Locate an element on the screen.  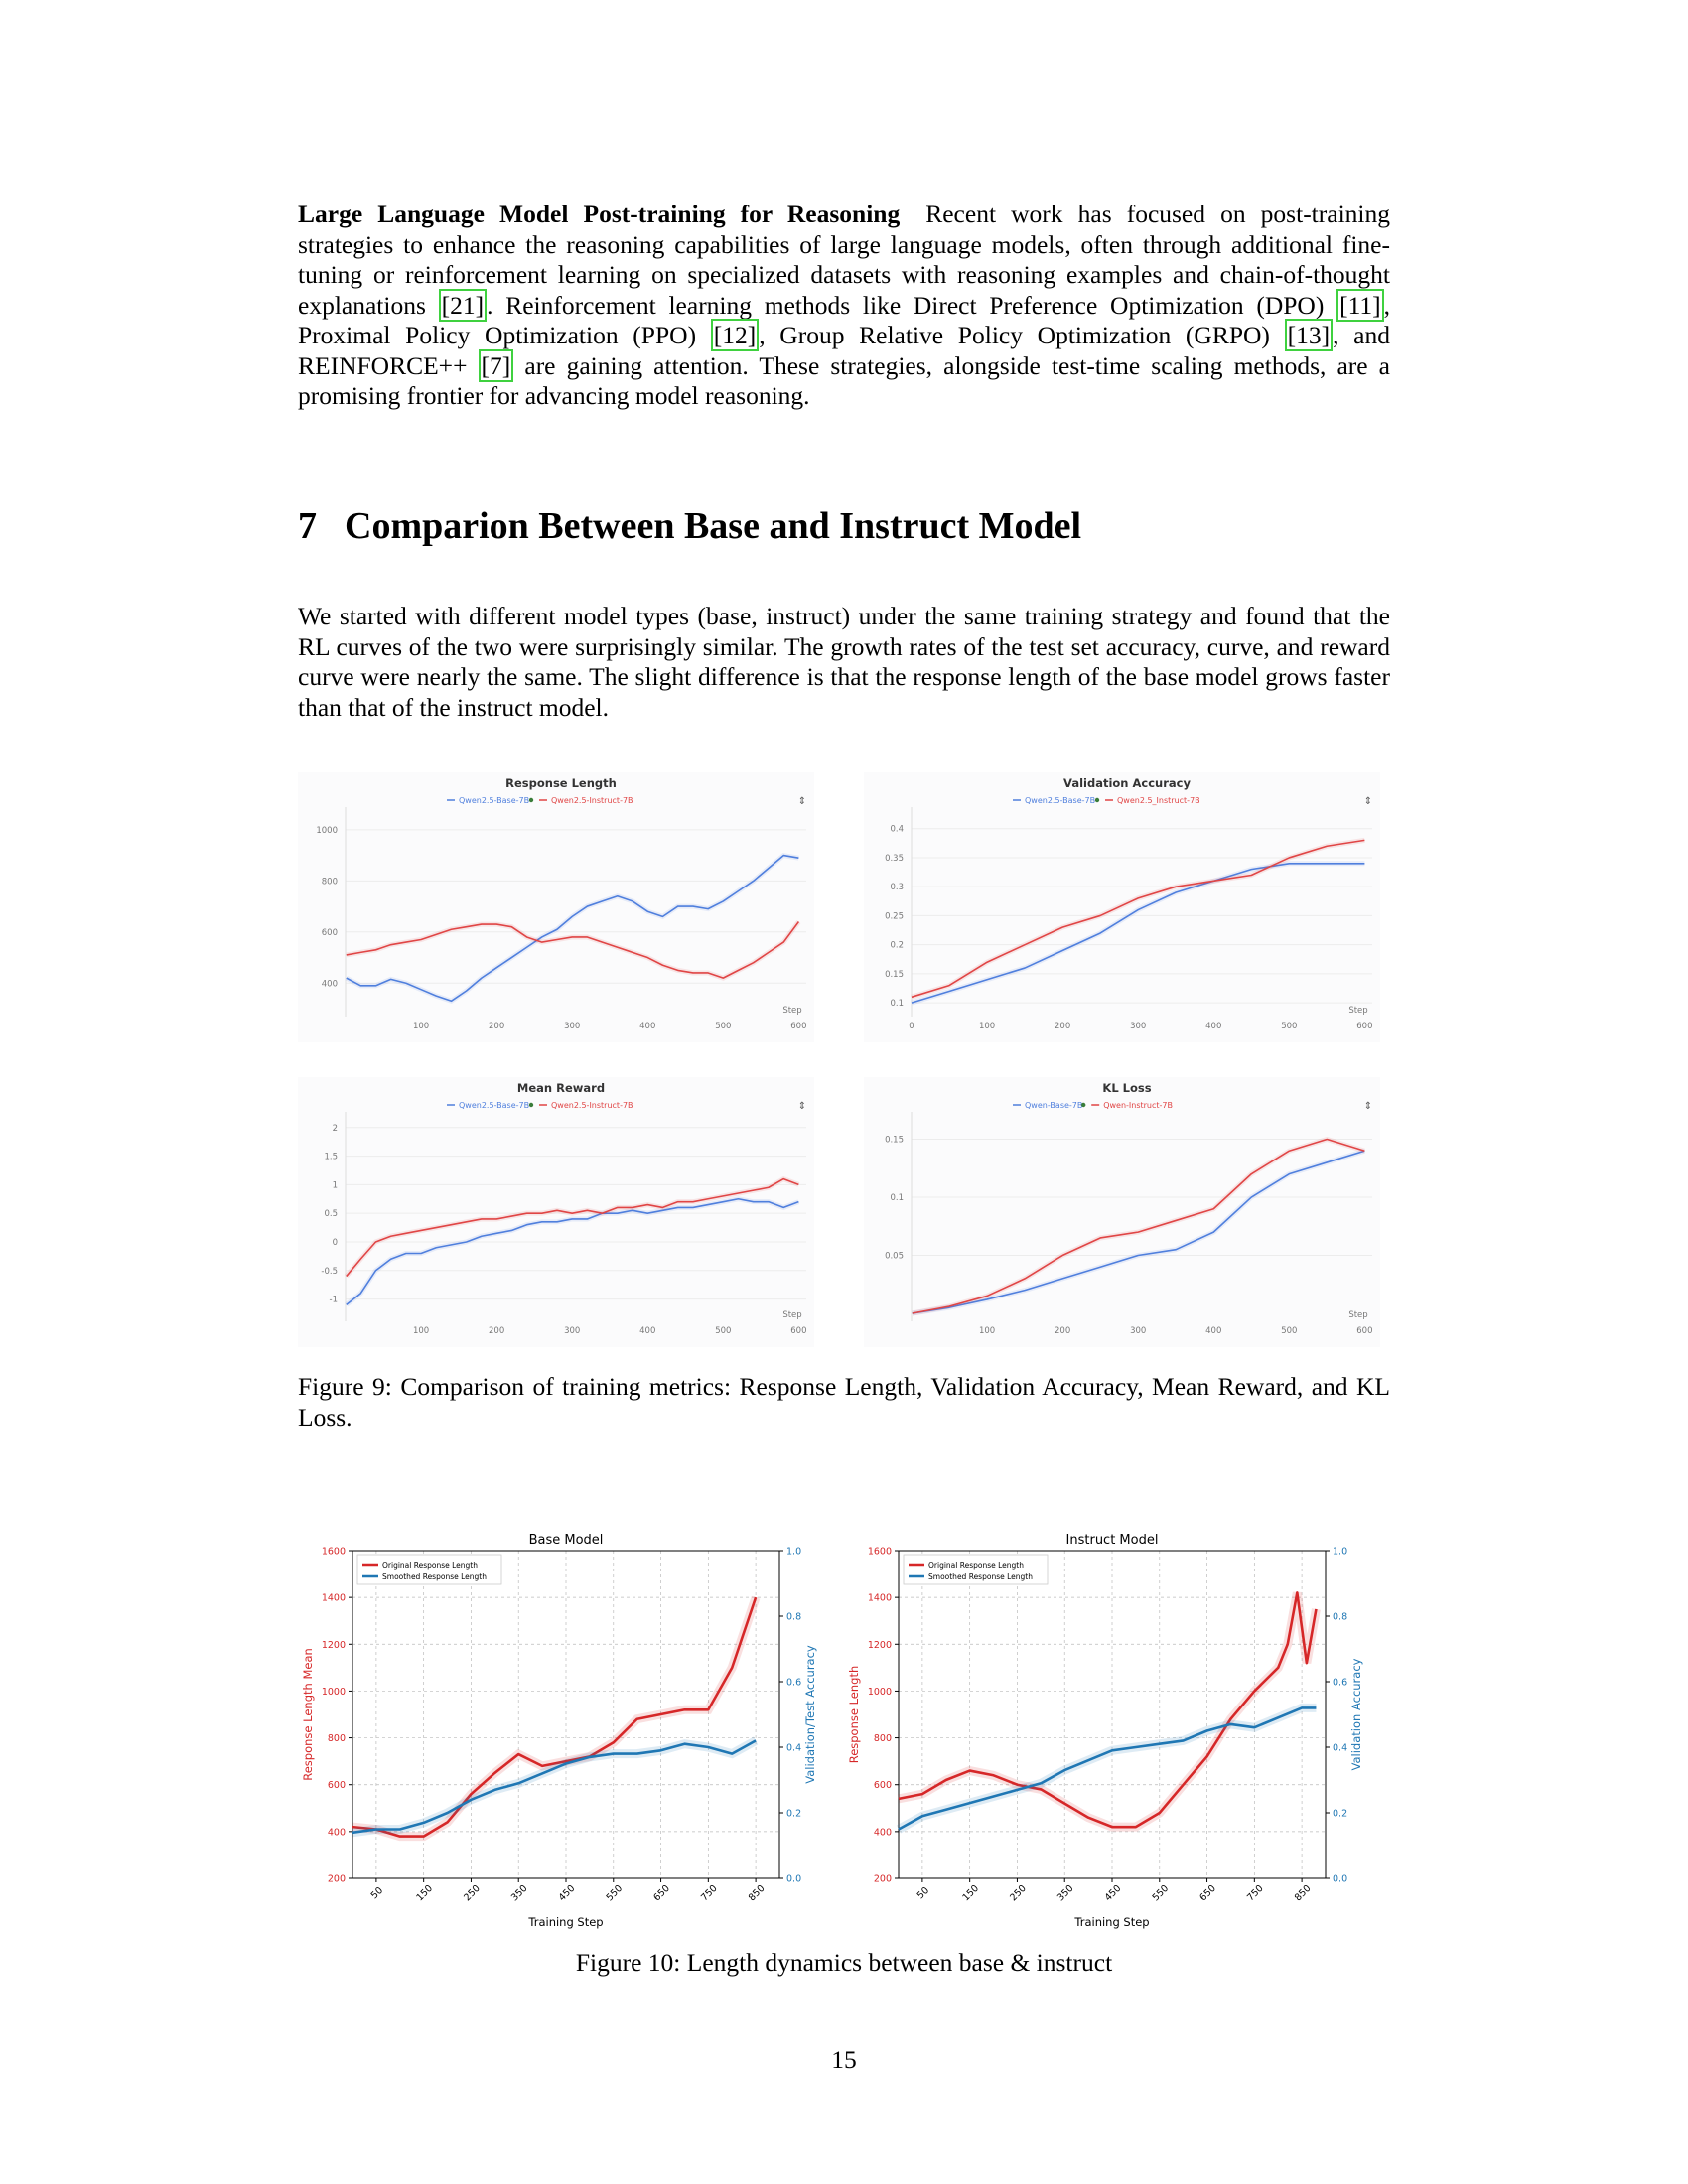
y-axis-label: Response Length is located at coordinates (854, 1715).